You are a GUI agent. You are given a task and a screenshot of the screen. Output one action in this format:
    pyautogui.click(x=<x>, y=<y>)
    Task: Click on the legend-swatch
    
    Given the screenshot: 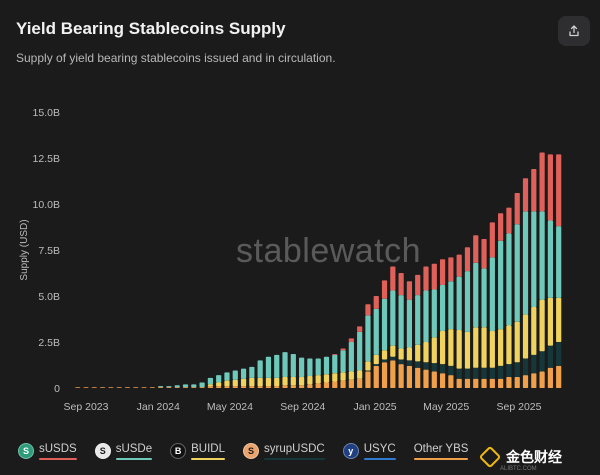 What is the action you would take?
    pyautogui.click(x=208, y=459)
    